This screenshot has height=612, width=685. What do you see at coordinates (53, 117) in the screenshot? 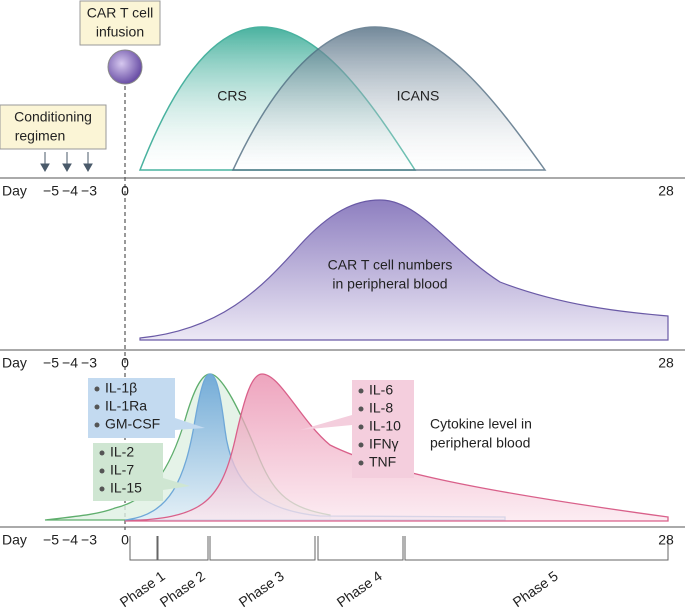
I see `conditioning-label: Conditioning` at bounding box center [53, 117].